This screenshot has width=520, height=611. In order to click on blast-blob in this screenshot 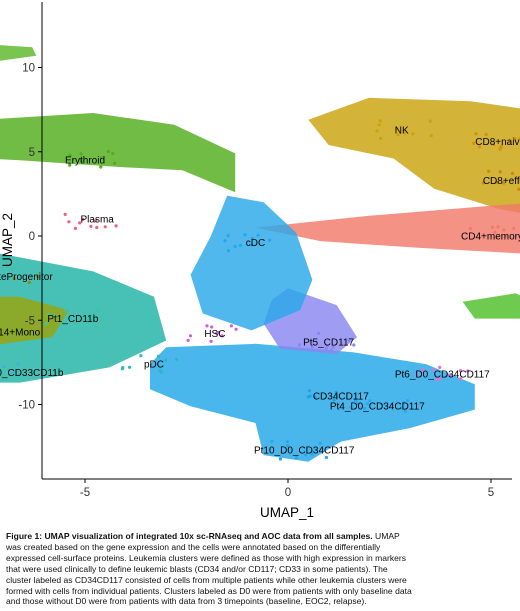, I will do `click(312, 402)`.